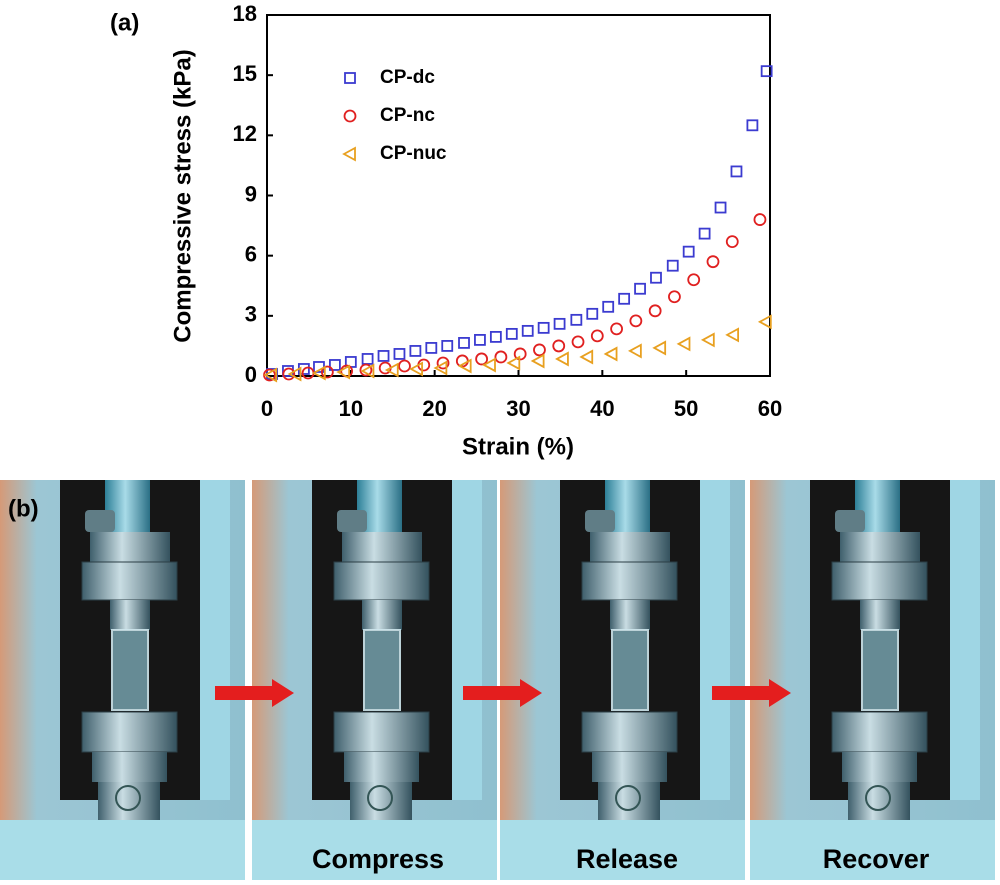 Image resolution: width=1000 pixels, height=885 pixels. I want to click on x-tick-label: 10, so click(351, 408).